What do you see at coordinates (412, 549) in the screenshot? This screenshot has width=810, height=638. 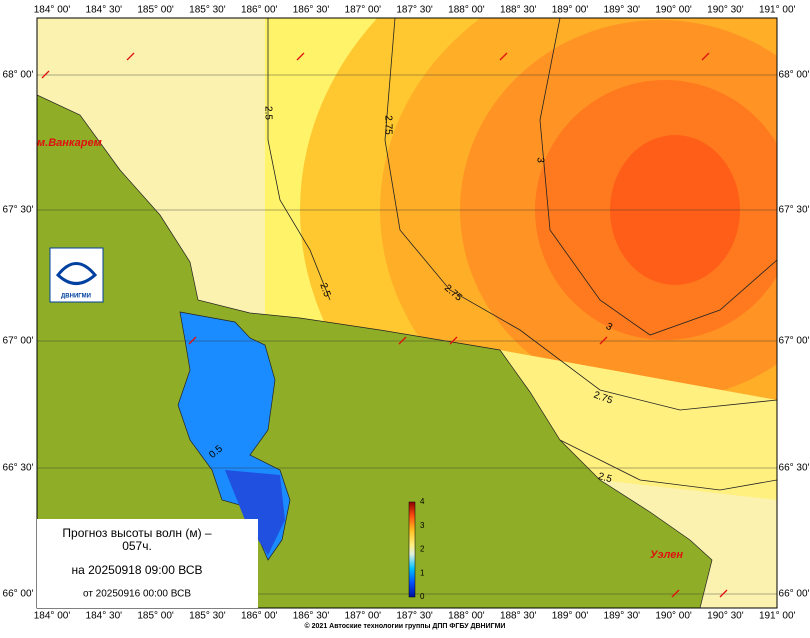 I see `colorbar` at bounding box center [412, 549].